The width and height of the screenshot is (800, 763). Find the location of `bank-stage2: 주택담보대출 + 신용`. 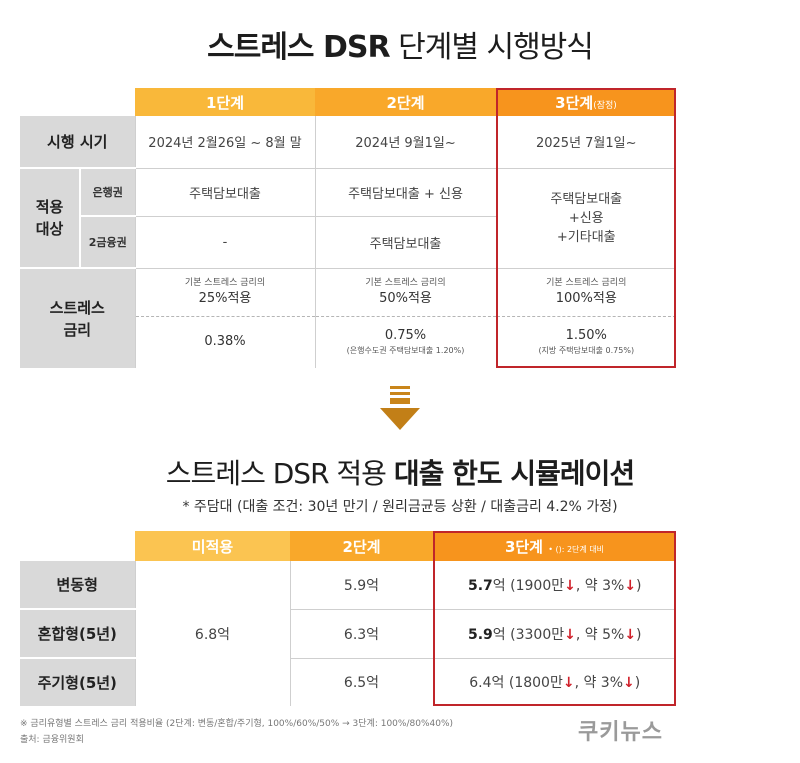

bank-stage2: 주택담보대출 + 신용 is located at coordinates (405, 192).